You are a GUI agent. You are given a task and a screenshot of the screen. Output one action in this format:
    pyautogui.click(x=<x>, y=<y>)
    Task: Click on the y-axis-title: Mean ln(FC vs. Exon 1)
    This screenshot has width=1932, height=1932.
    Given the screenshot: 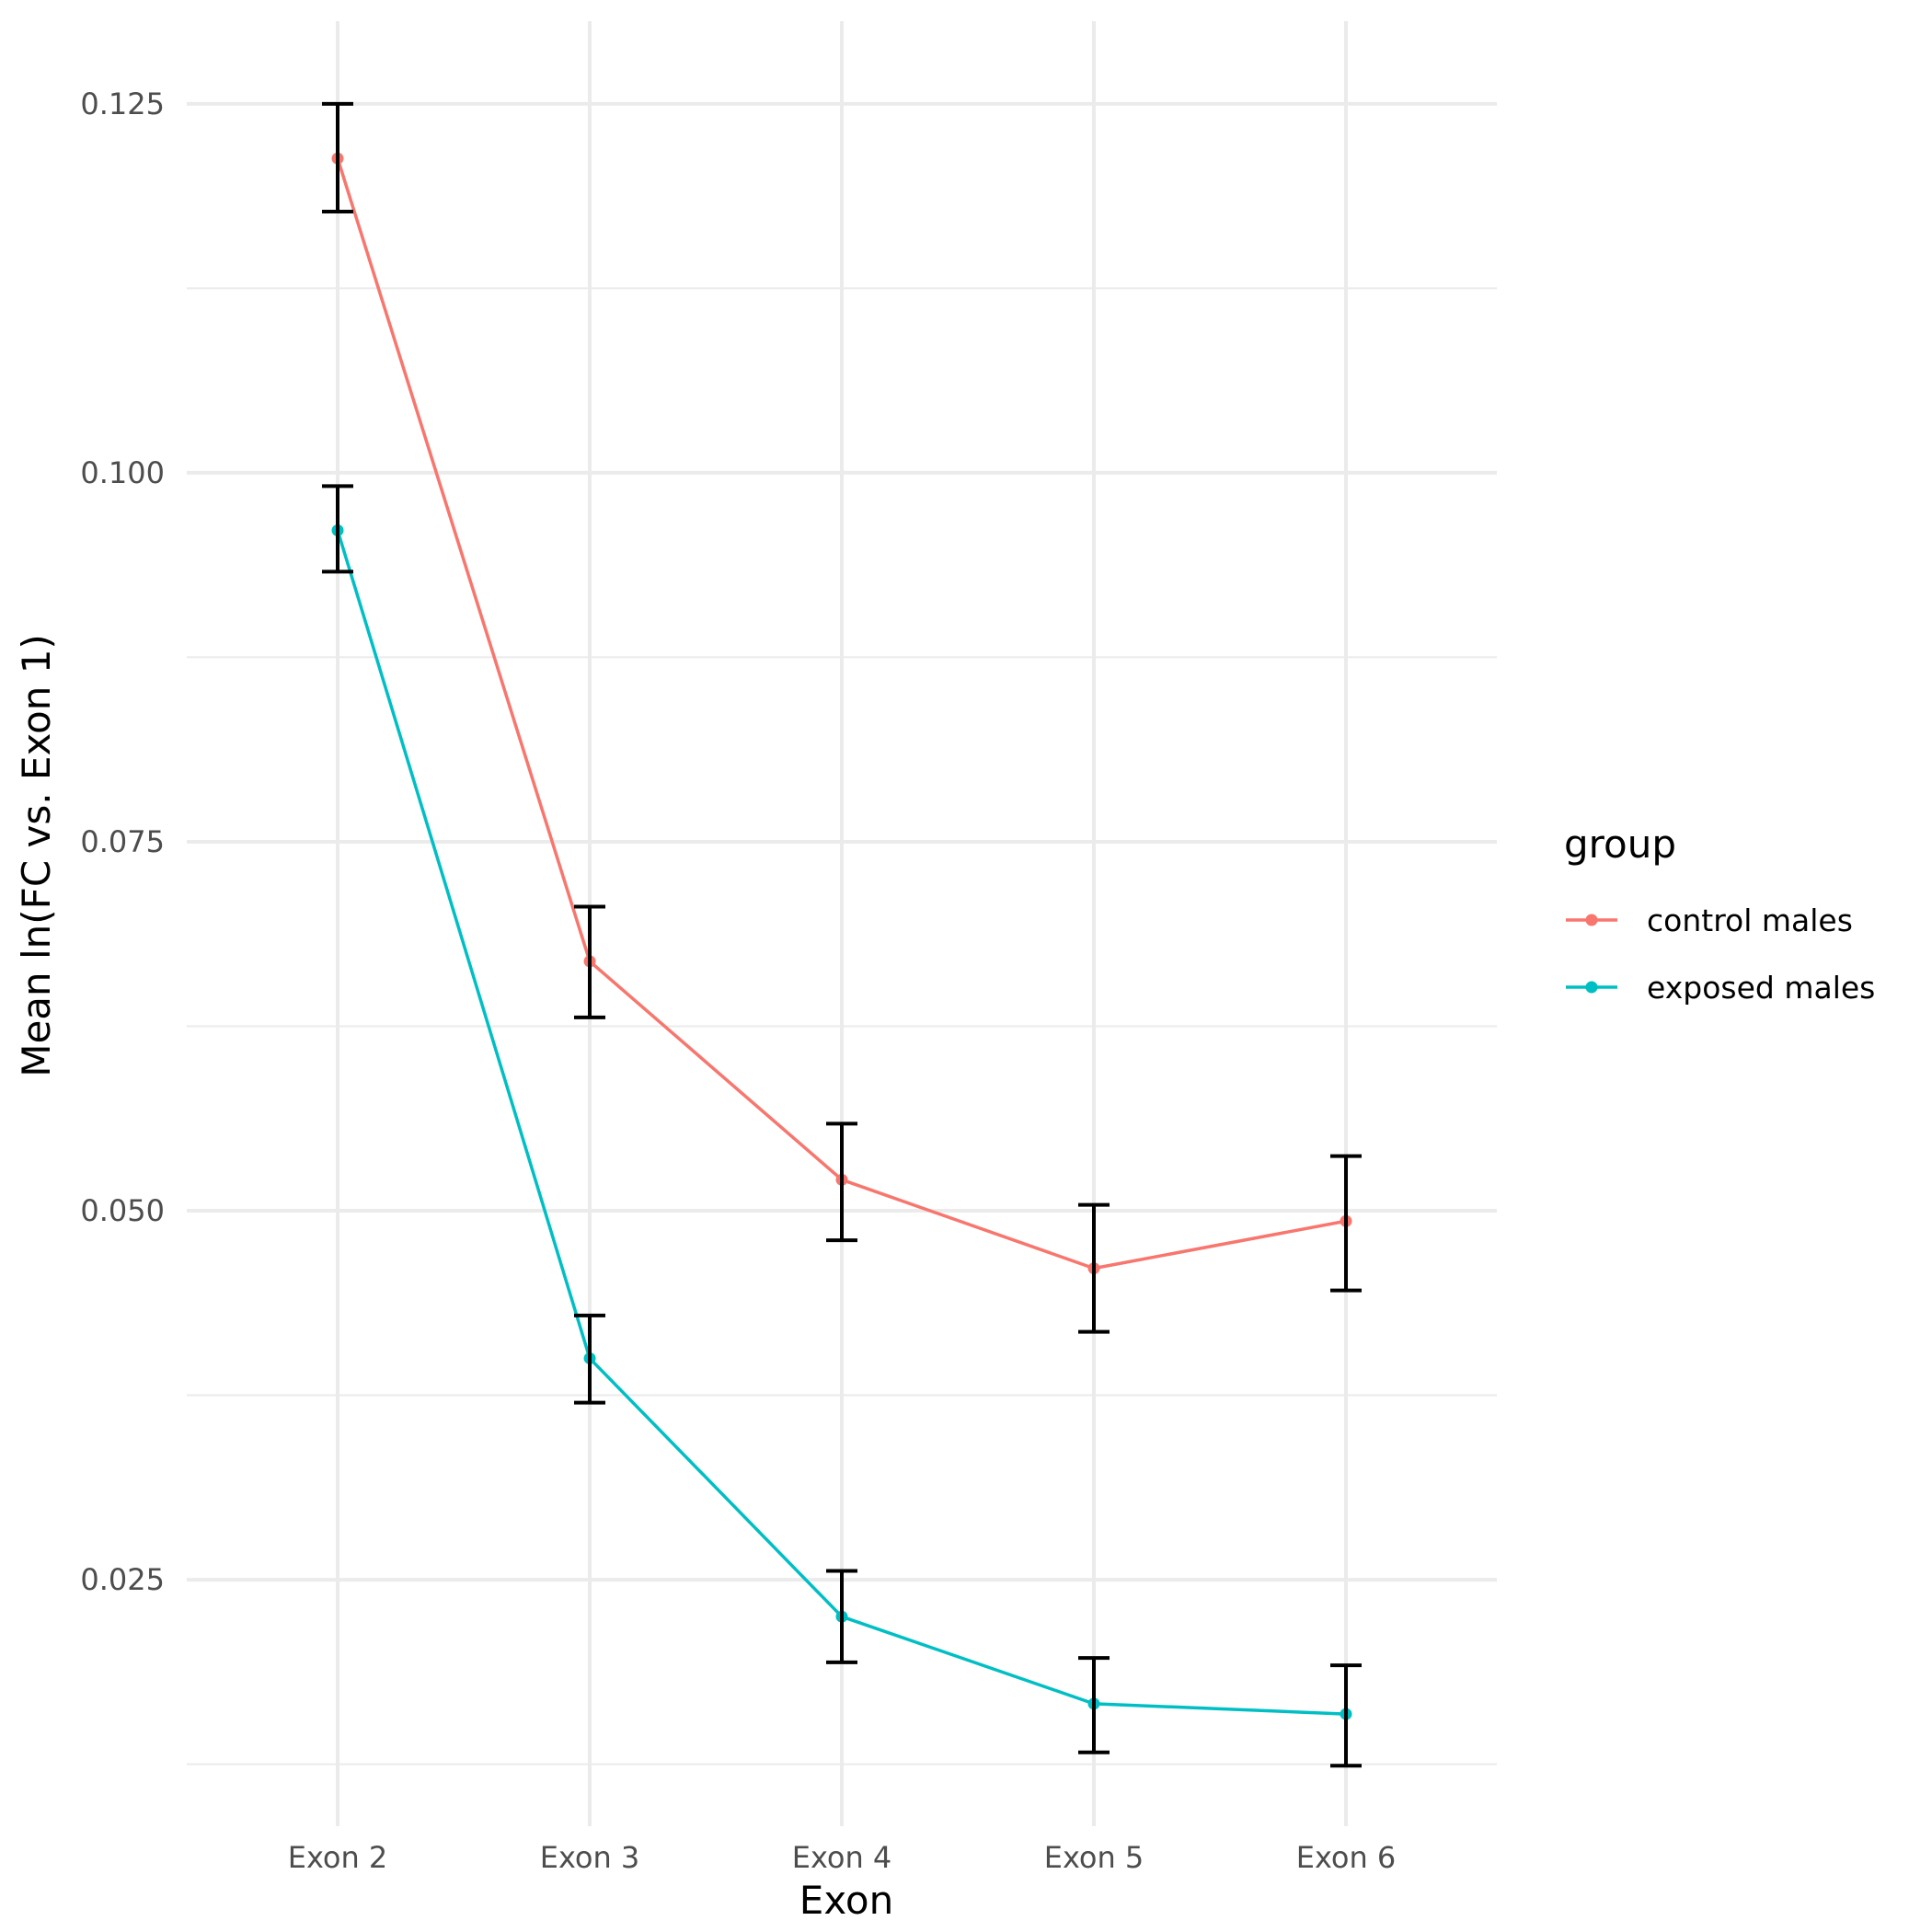 What is the action you would take?
    pyautogui.click(x=36, y=855)
    